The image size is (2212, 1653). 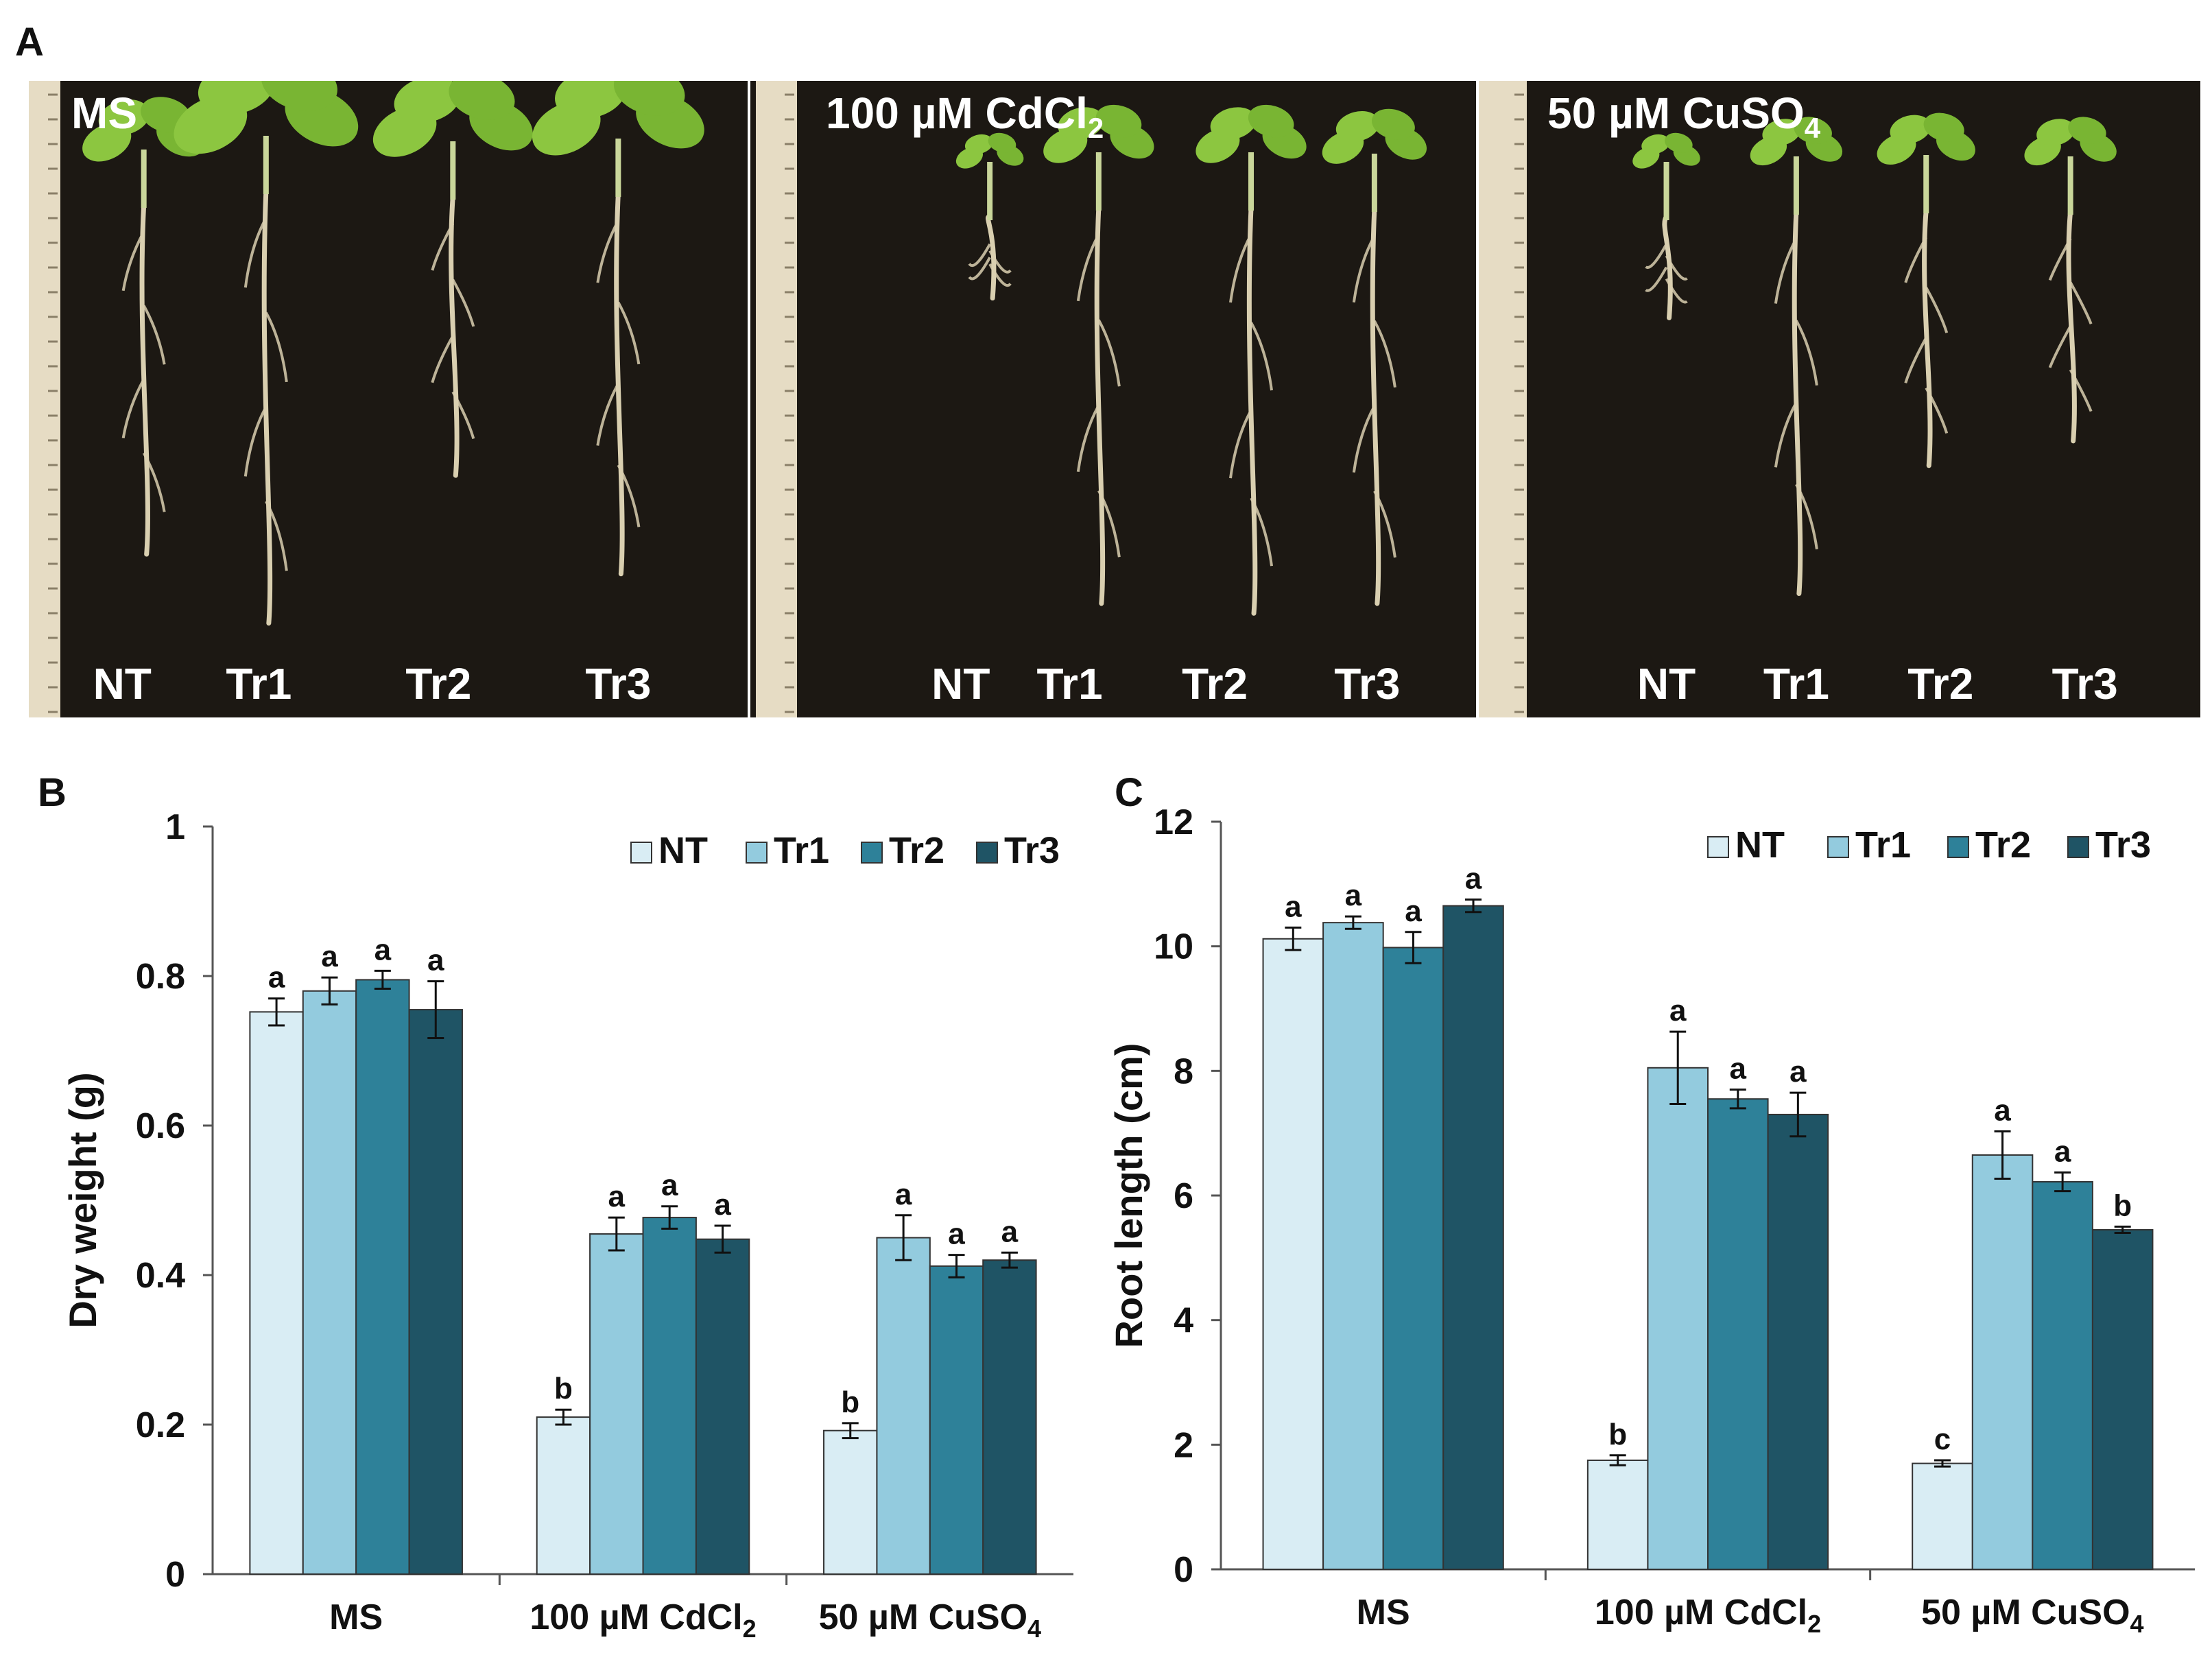 What do you see at coordinates (1666, 226) in the screenshot?
I see `seedling-nt` at bounding box center [1666, 226].